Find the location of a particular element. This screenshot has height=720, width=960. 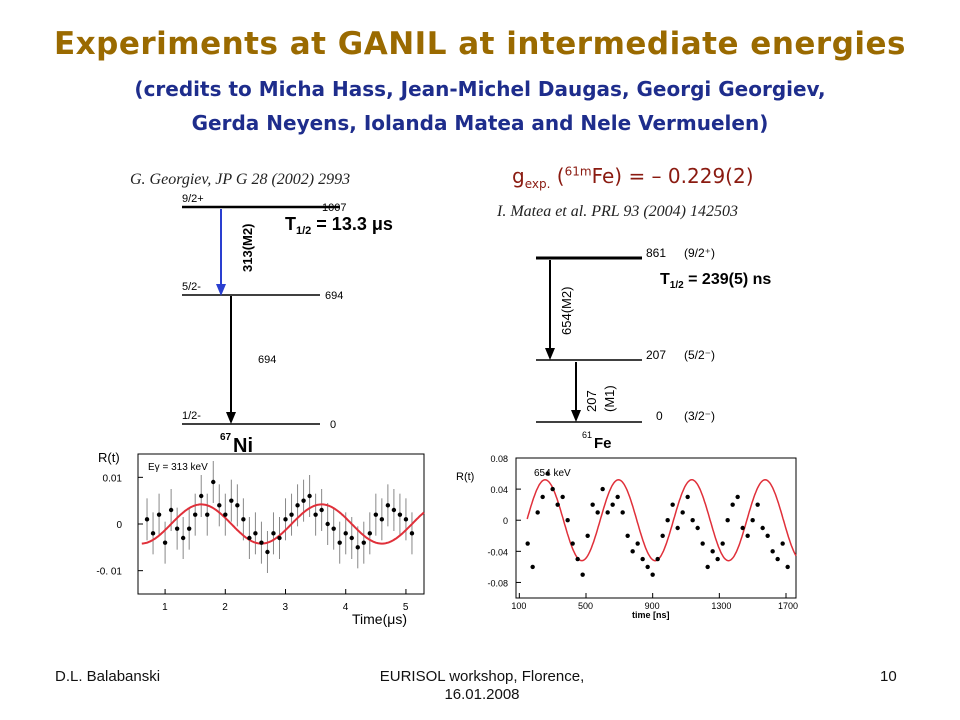

x-tick-label: 1 is located at coordinates (165, 607).